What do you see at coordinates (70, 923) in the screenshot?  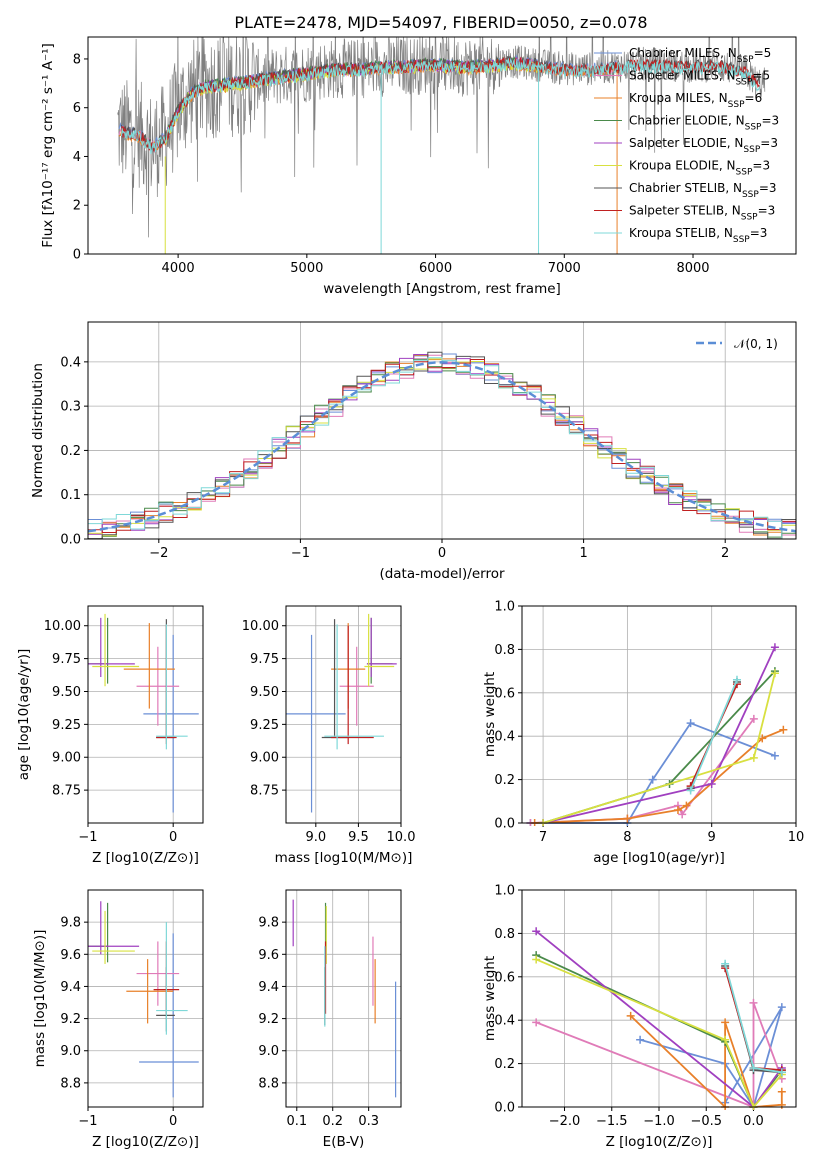 I see `y-tick-label: 9.8` at bounding box center [70, 923].